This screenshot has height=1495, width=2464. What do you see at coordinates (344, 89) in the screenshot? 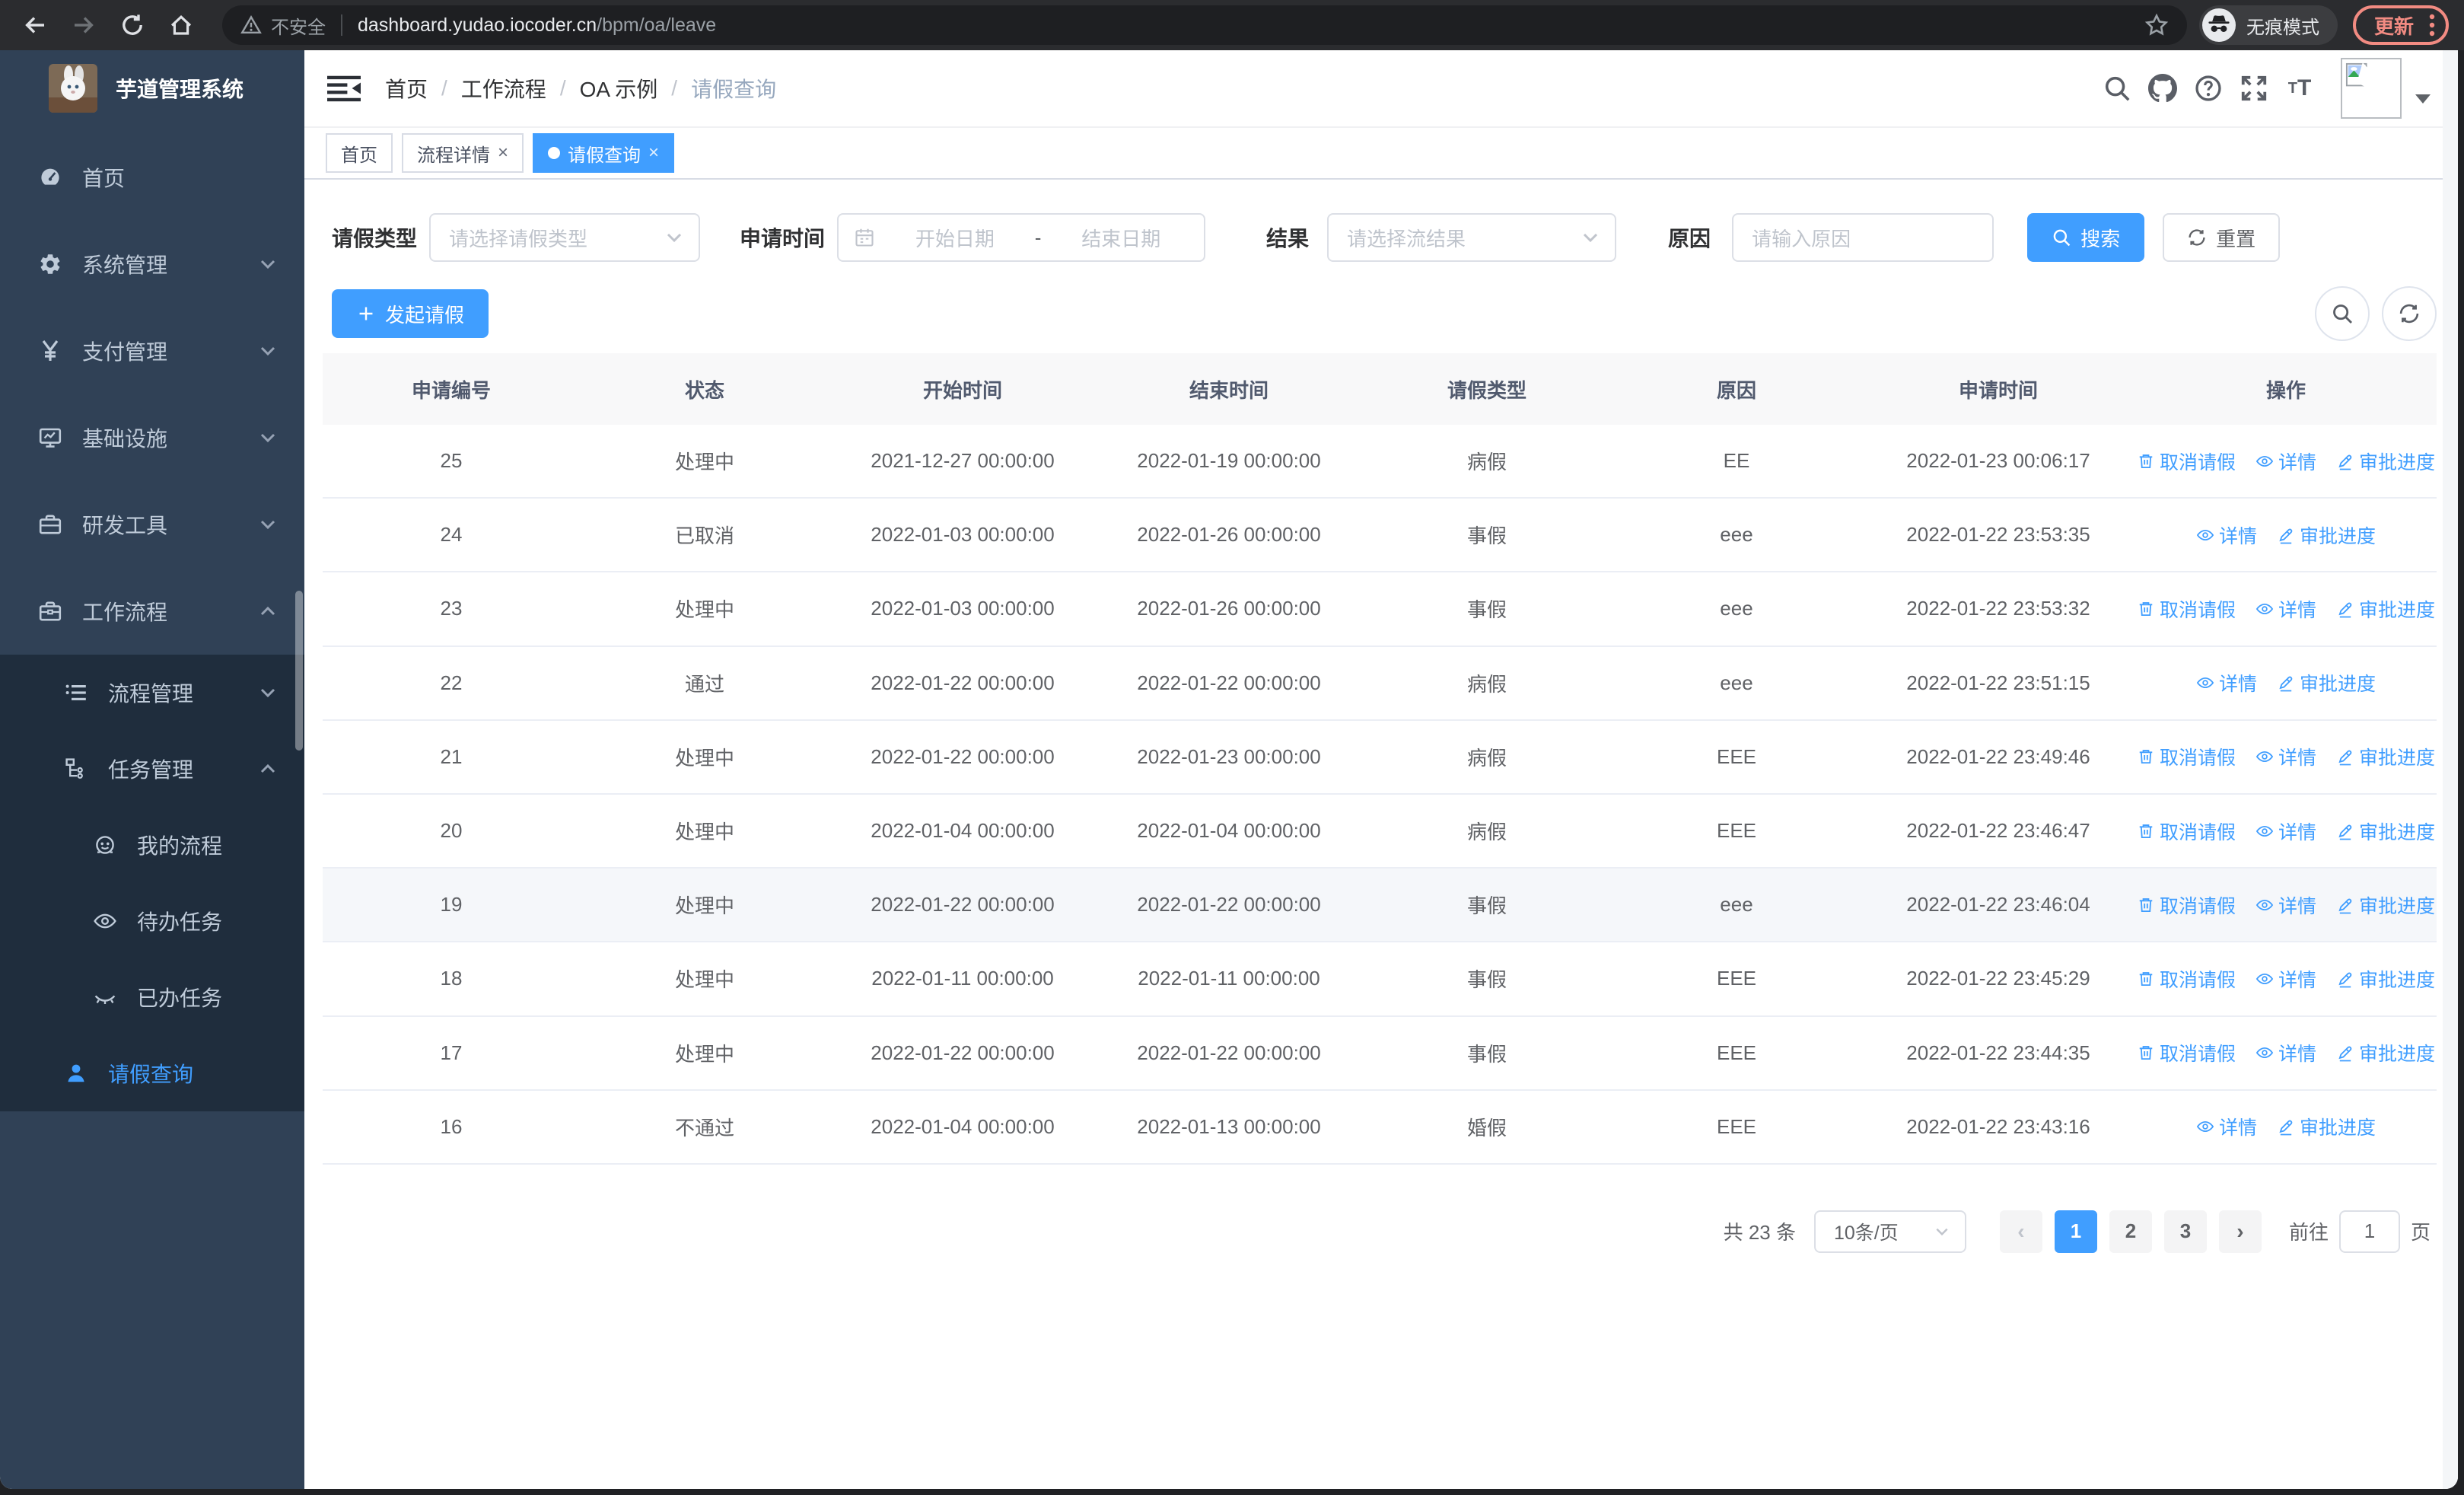
I see `sidebar-collapse-icon` at bounding box center [344, 89].